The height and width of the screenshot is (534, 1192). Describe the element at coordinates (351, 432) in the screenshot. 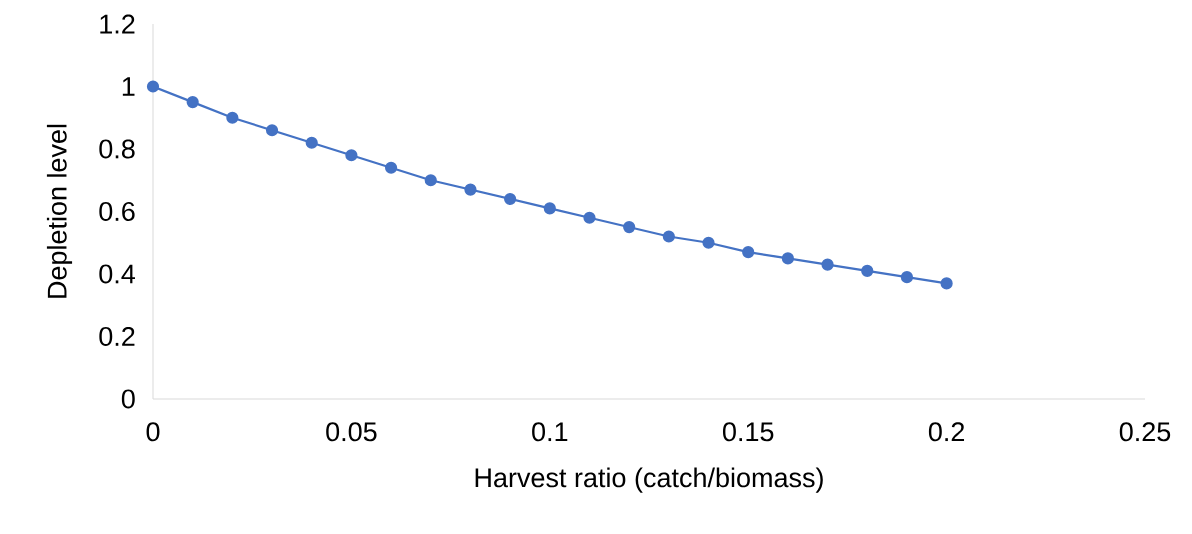

I see `x-tick-label: 0.05` at that location.